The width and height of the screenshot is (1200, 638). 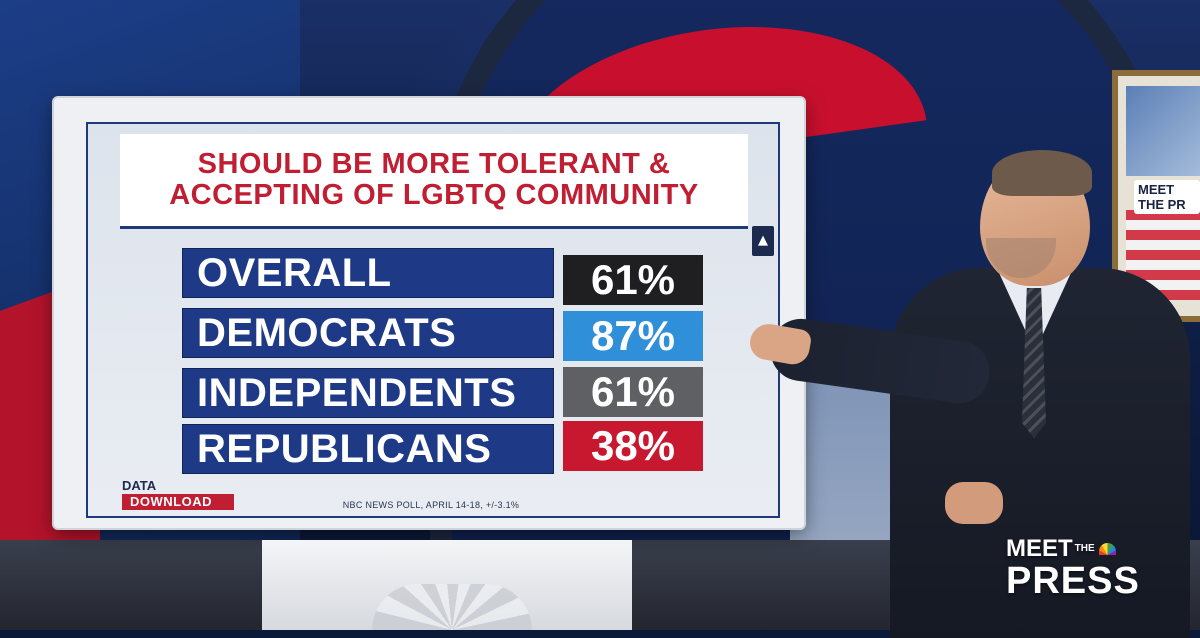 I want to click on peacock-icon, so click(x=1107, y=549).